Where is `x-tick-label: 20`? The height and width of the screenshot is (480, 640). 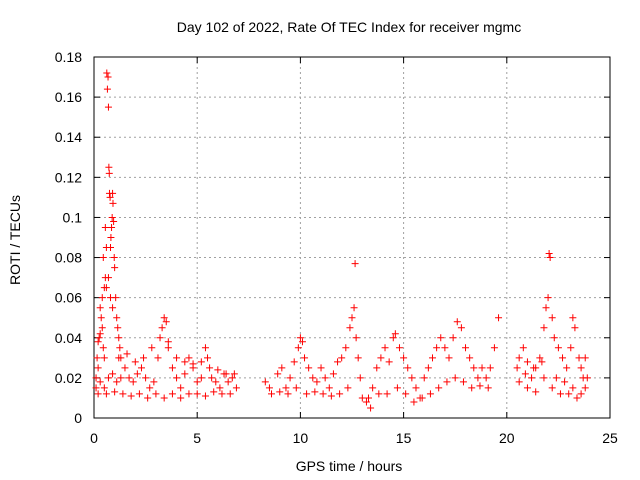 x-tick-label: 20 is located at coordinates (507, 438).